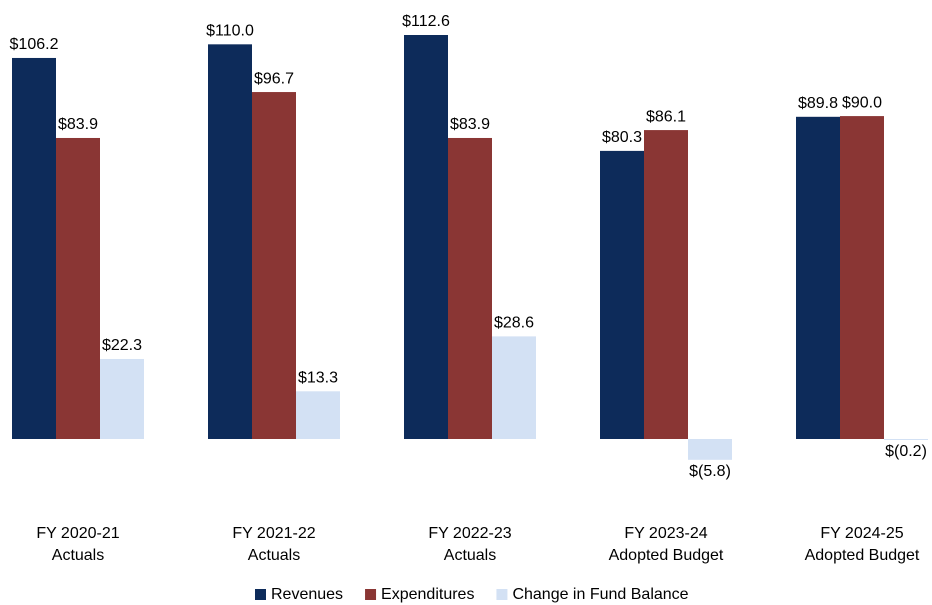  What do you see at coordinates (274, 544) in the screenshot?
I see `x-tick-label: FY 2021-22 Actuals` at bounding box center [274, 544].